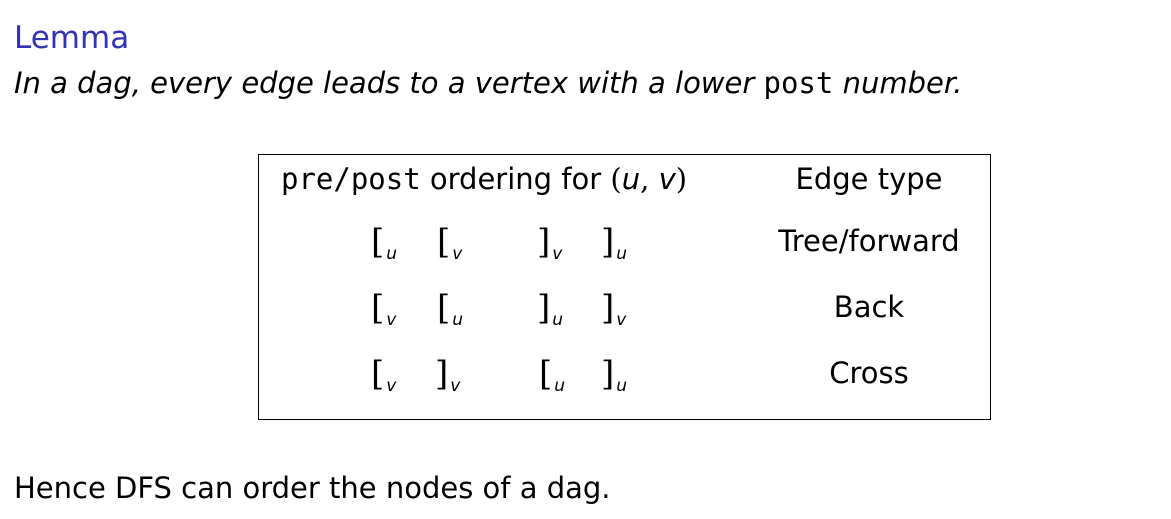 The image size is (1171, 519). What do you see at coordinates (869, 241) in the screenshot?
I see `edge-type-label: Tree/forward` at bounding box center [869, 241].